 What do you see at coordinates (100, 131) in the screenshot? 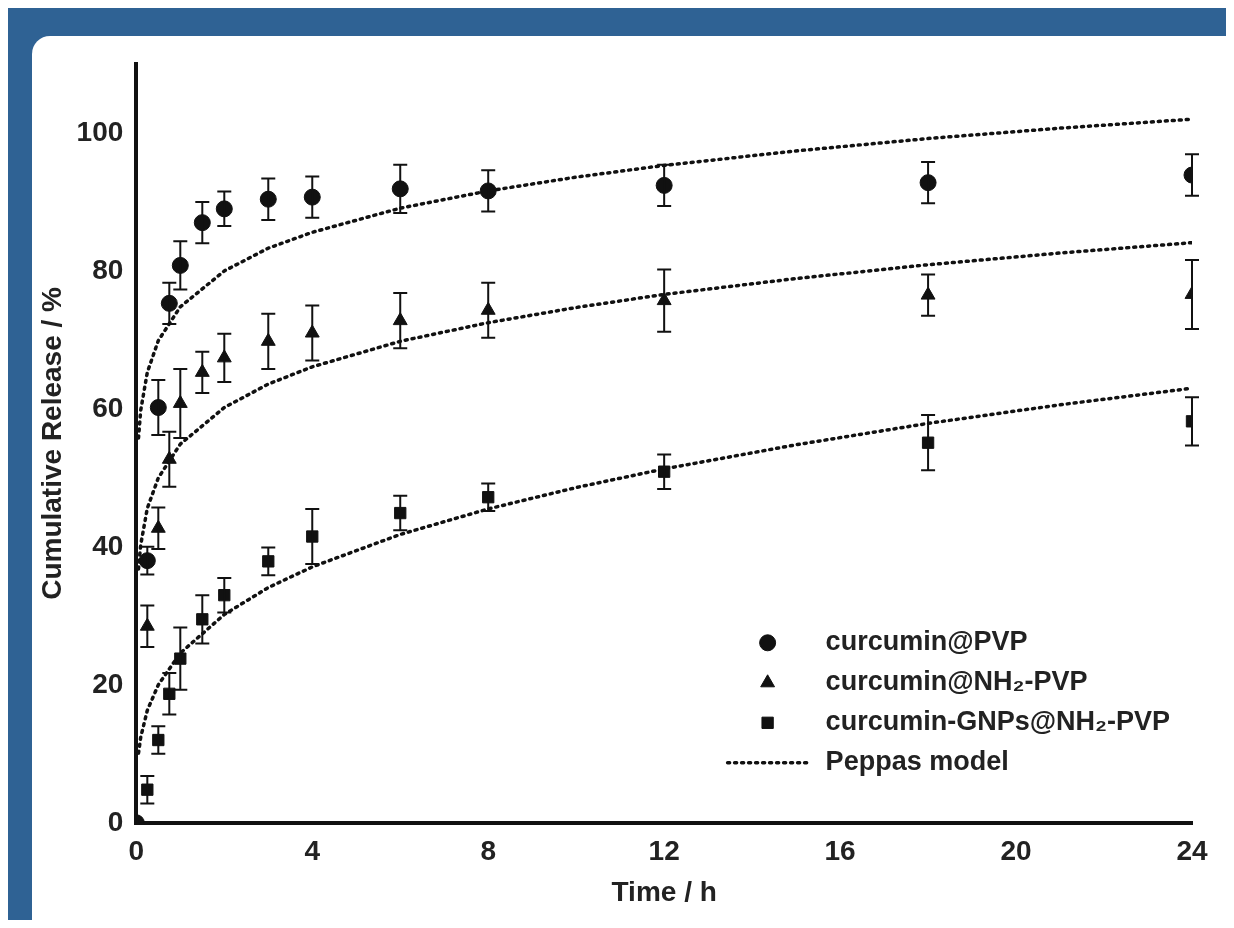
I see `y-tick-label: 100` at bounding box center [100, 131].